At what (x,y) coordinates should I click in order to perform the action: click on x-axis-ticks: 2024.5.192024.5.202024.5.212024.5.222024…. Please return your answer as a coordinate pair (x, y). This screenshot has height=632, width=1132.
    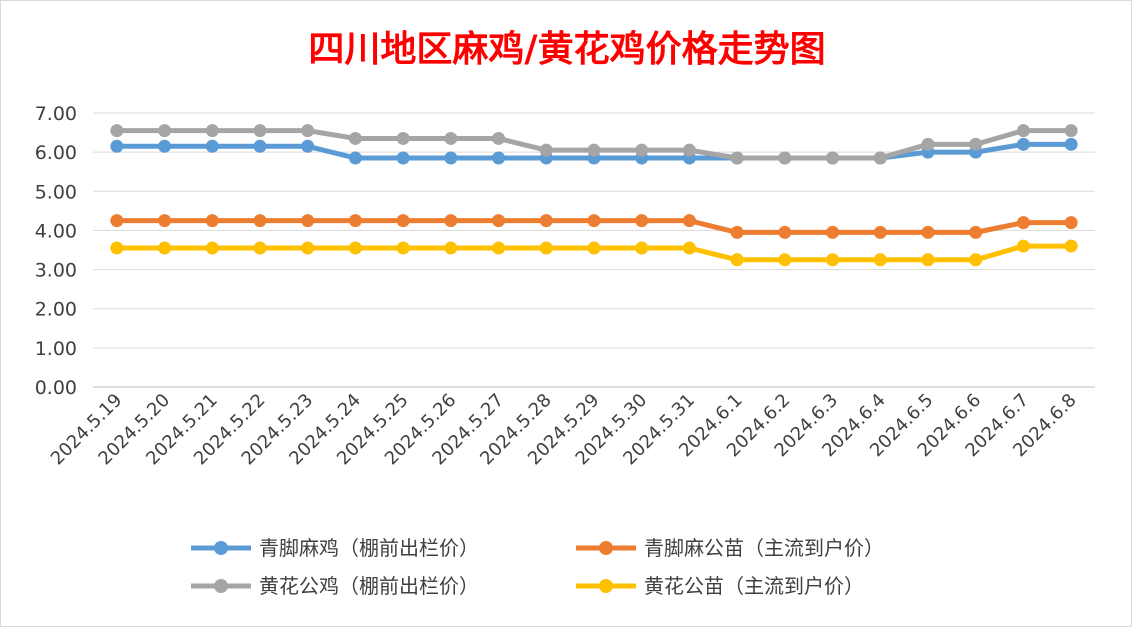
    Looking at the image, I should click on (564, 430).